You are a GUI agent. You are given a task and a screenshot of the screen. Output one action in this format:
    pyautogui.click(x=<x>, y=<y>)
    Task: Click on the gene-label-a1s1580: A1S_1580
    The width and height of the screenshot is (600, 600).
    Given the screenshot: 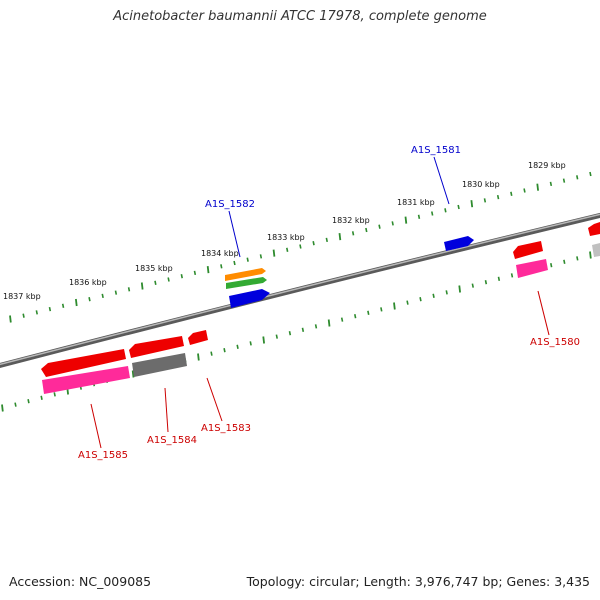 What is the action you would take?
    pyautogui.click(x=555, y=342)
    